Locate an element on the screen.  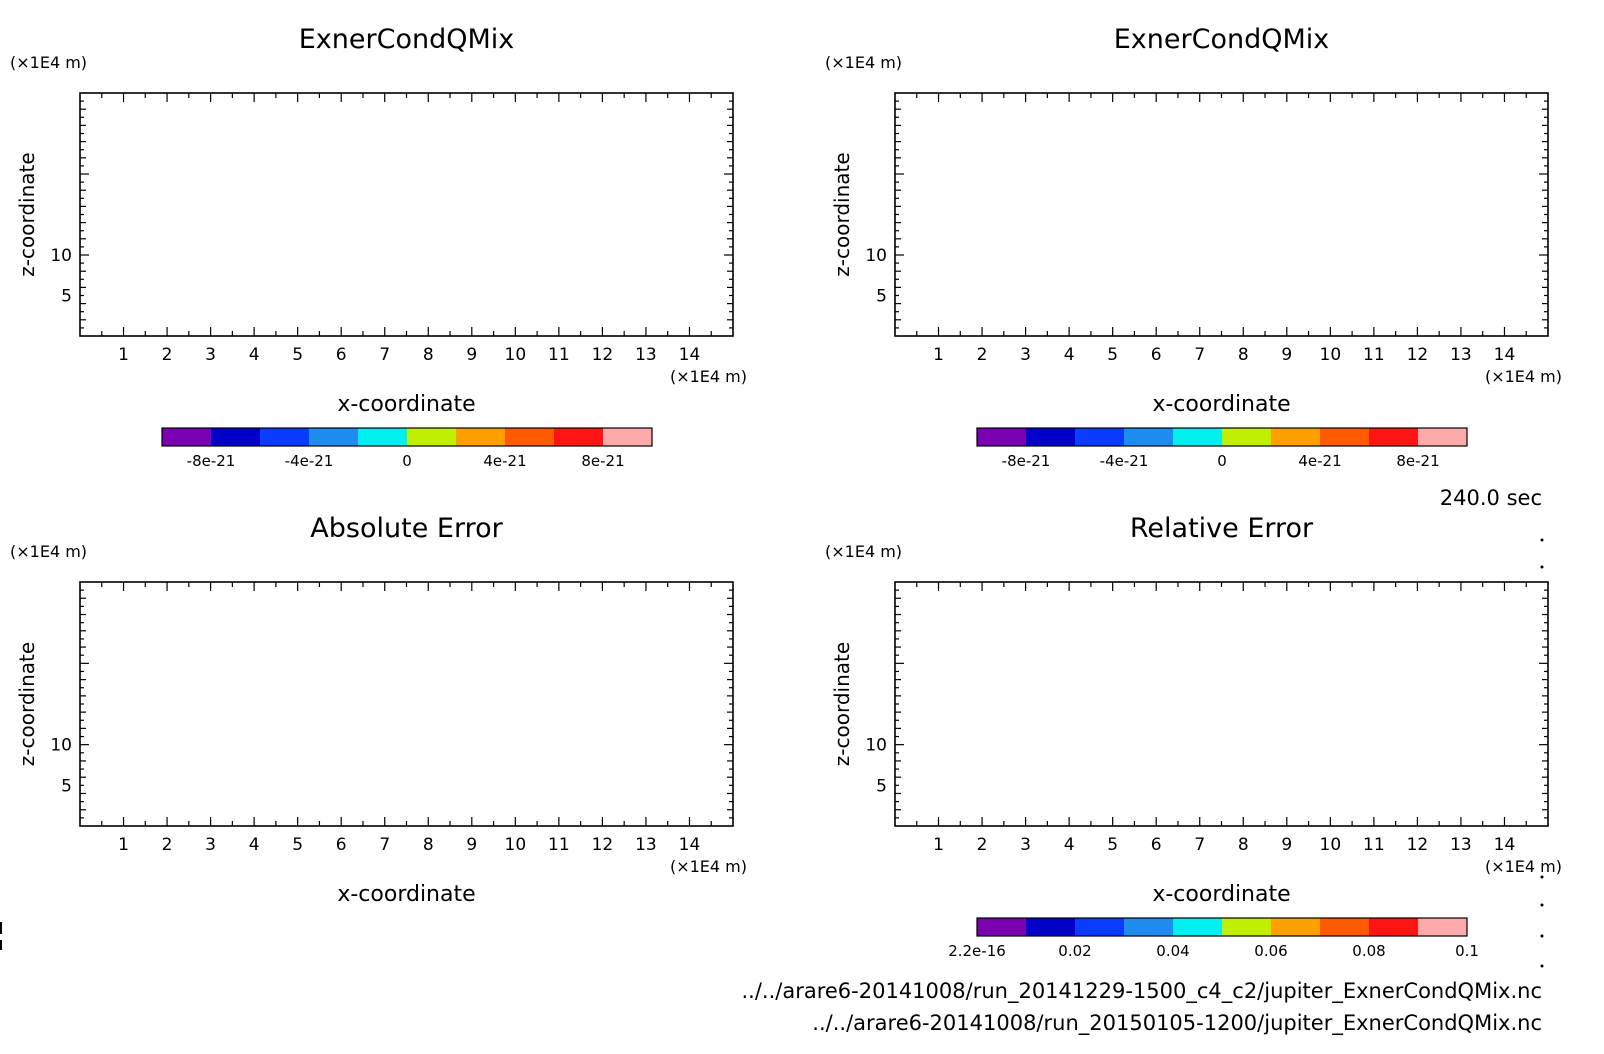
colorbar-frame is located at coordinates (407, 437).